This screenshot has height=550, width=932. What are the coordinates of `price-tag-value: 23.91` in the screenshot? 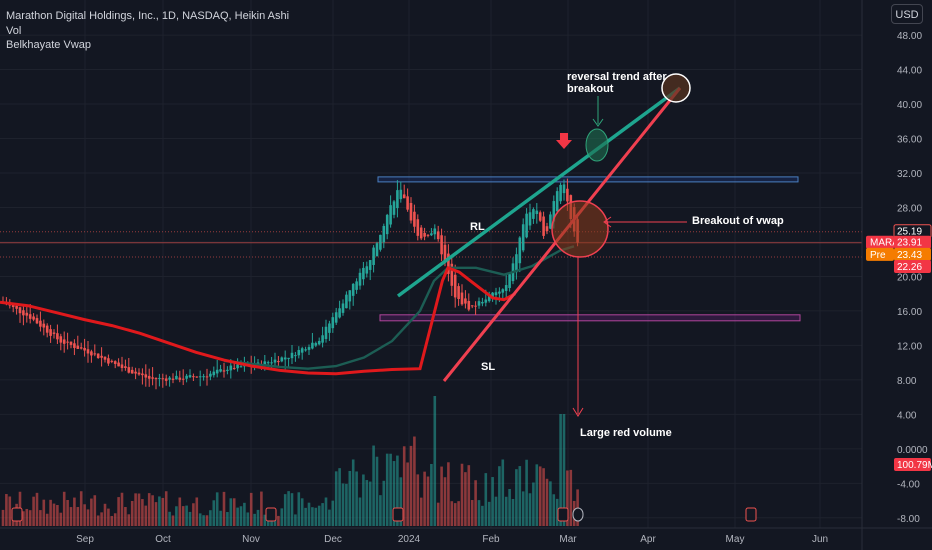 It's located at (909, 243).